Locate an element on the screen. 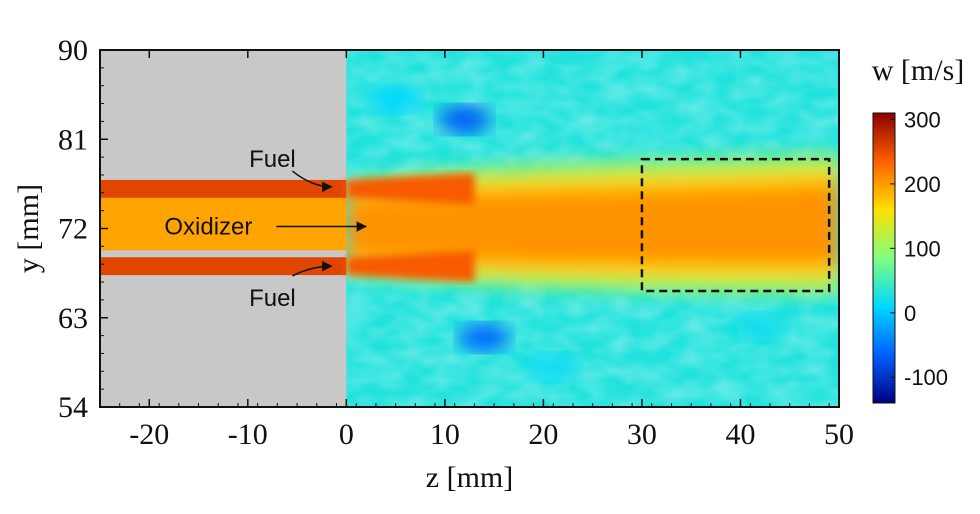 This screenshot has height=514, width=980. x-tick-label: -20 is located at coordinates (149, 434).